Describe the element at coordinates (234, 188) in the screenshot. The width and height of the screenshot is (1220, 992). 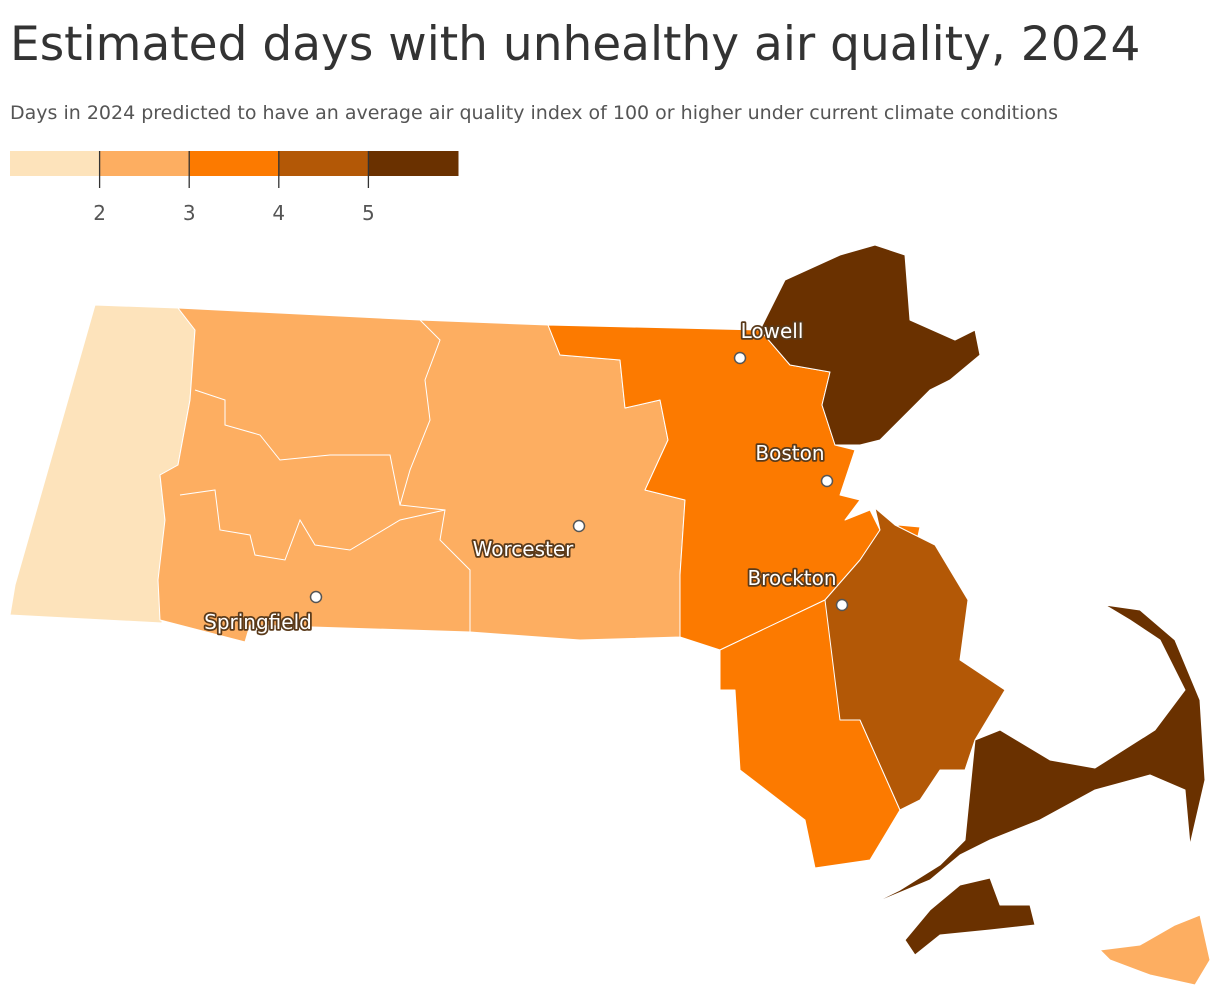
I see `legend: 2 3 4 5` at that location.